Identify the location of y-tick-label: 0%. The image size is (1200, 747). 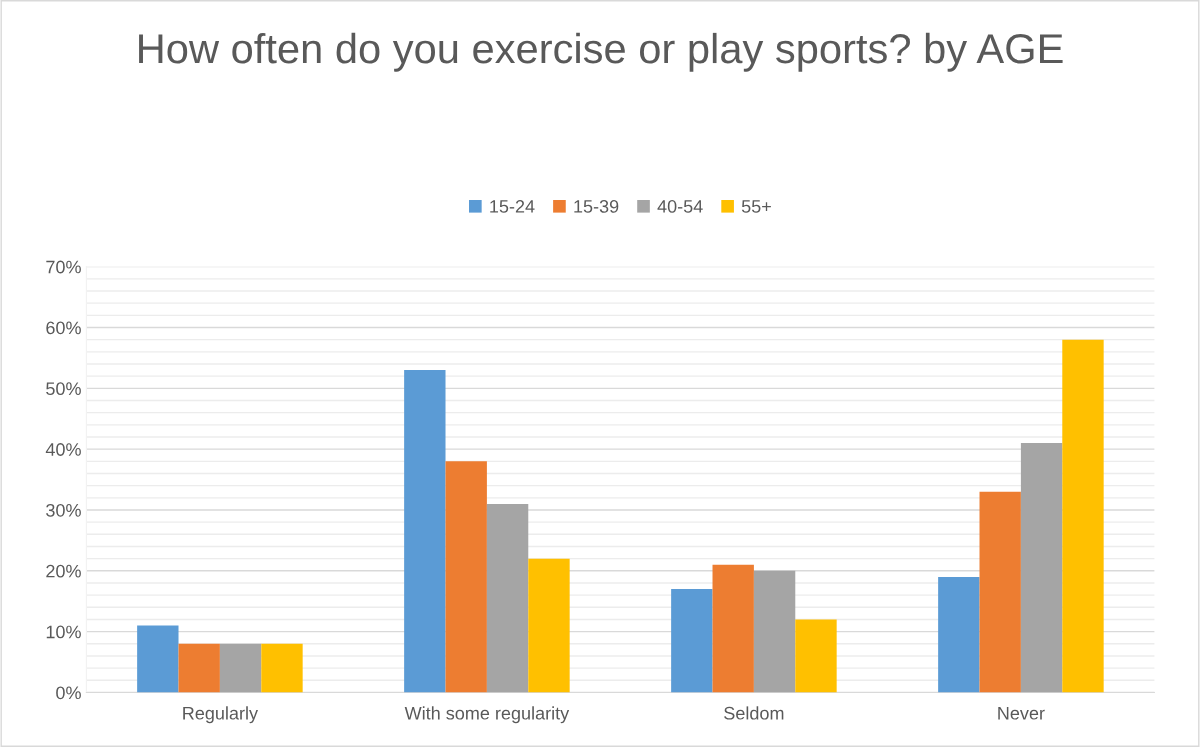
(68, 693).